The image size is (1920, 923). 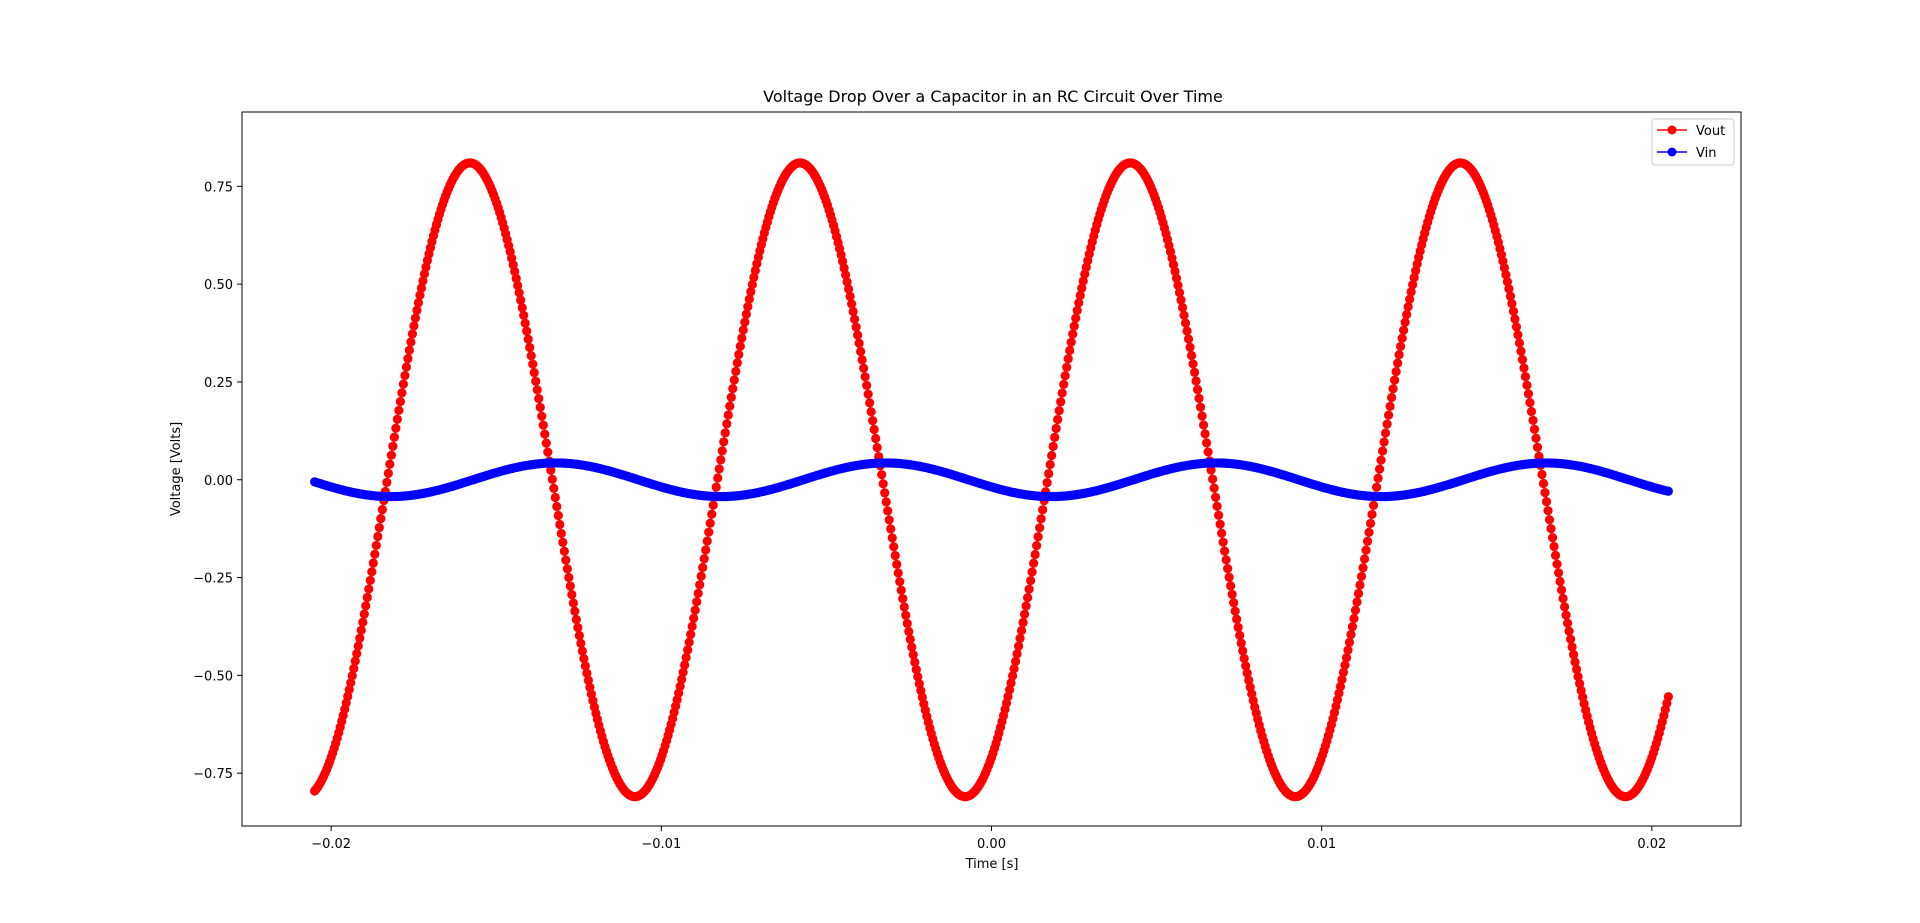 What do you see at coordinates (991, 844) in the screenshot?
I see `x-tick-label: 0.00` at bounding box center [991, 844].